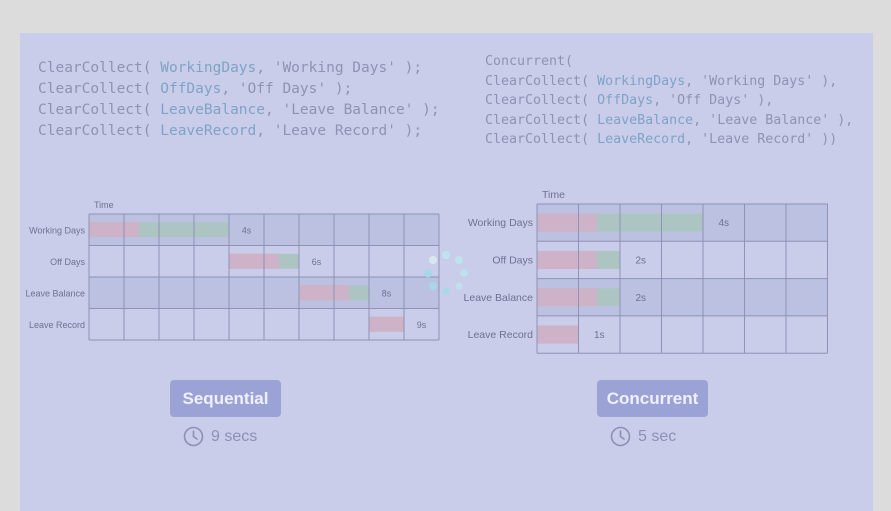  What do you see at coordinates (629, 100) in the screenshot?
I see `code-line: ClearCollect( OffDays, 'Off Days' ),` at bounding box center [629, 100].